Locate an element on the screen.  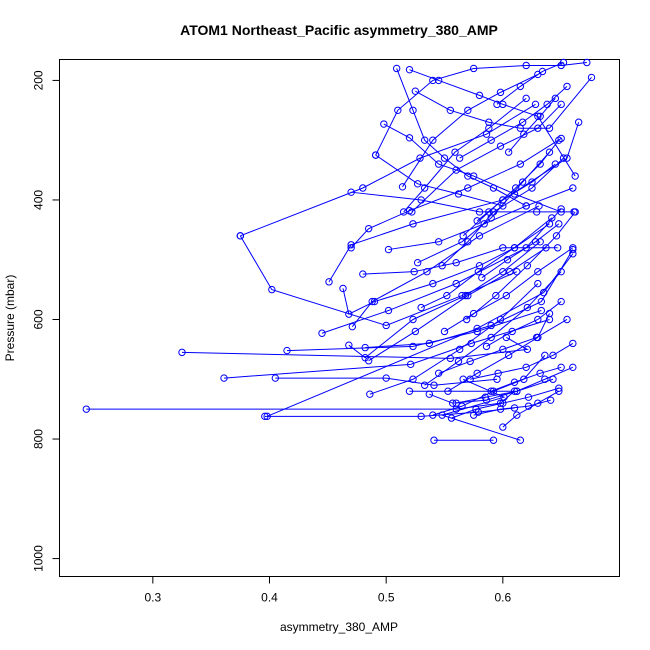
x-axis-label: asymmetry_380_AMP is located at coordinates (339, 627).